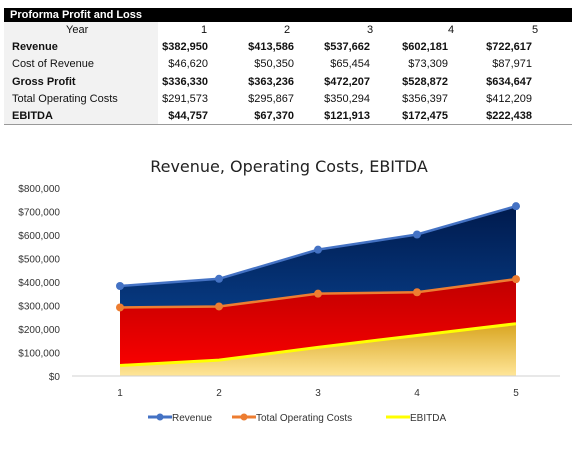 Image resolution: width=578 pixels, height=449 pixels. What do you see at coordinates (425, 81) in the screenshot?
I see `table-cell: $528,872` at bounding box center [425, 81].